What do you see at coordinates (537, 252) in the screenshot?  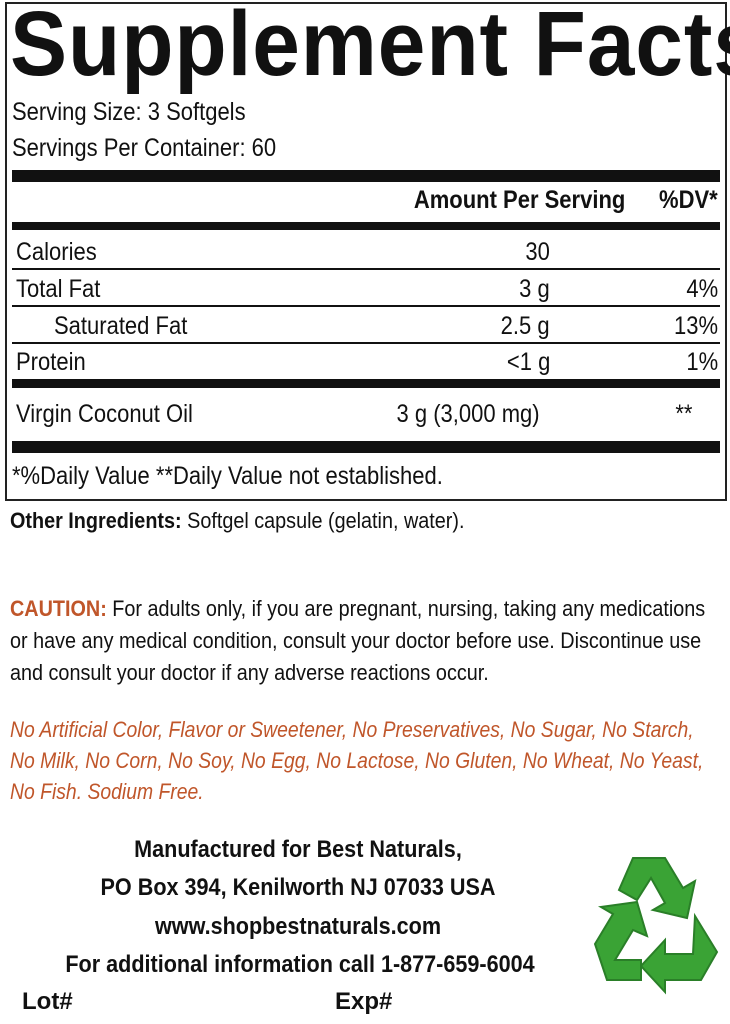 I see `nutrient-amount: 30` at bounding box center [537, 252].